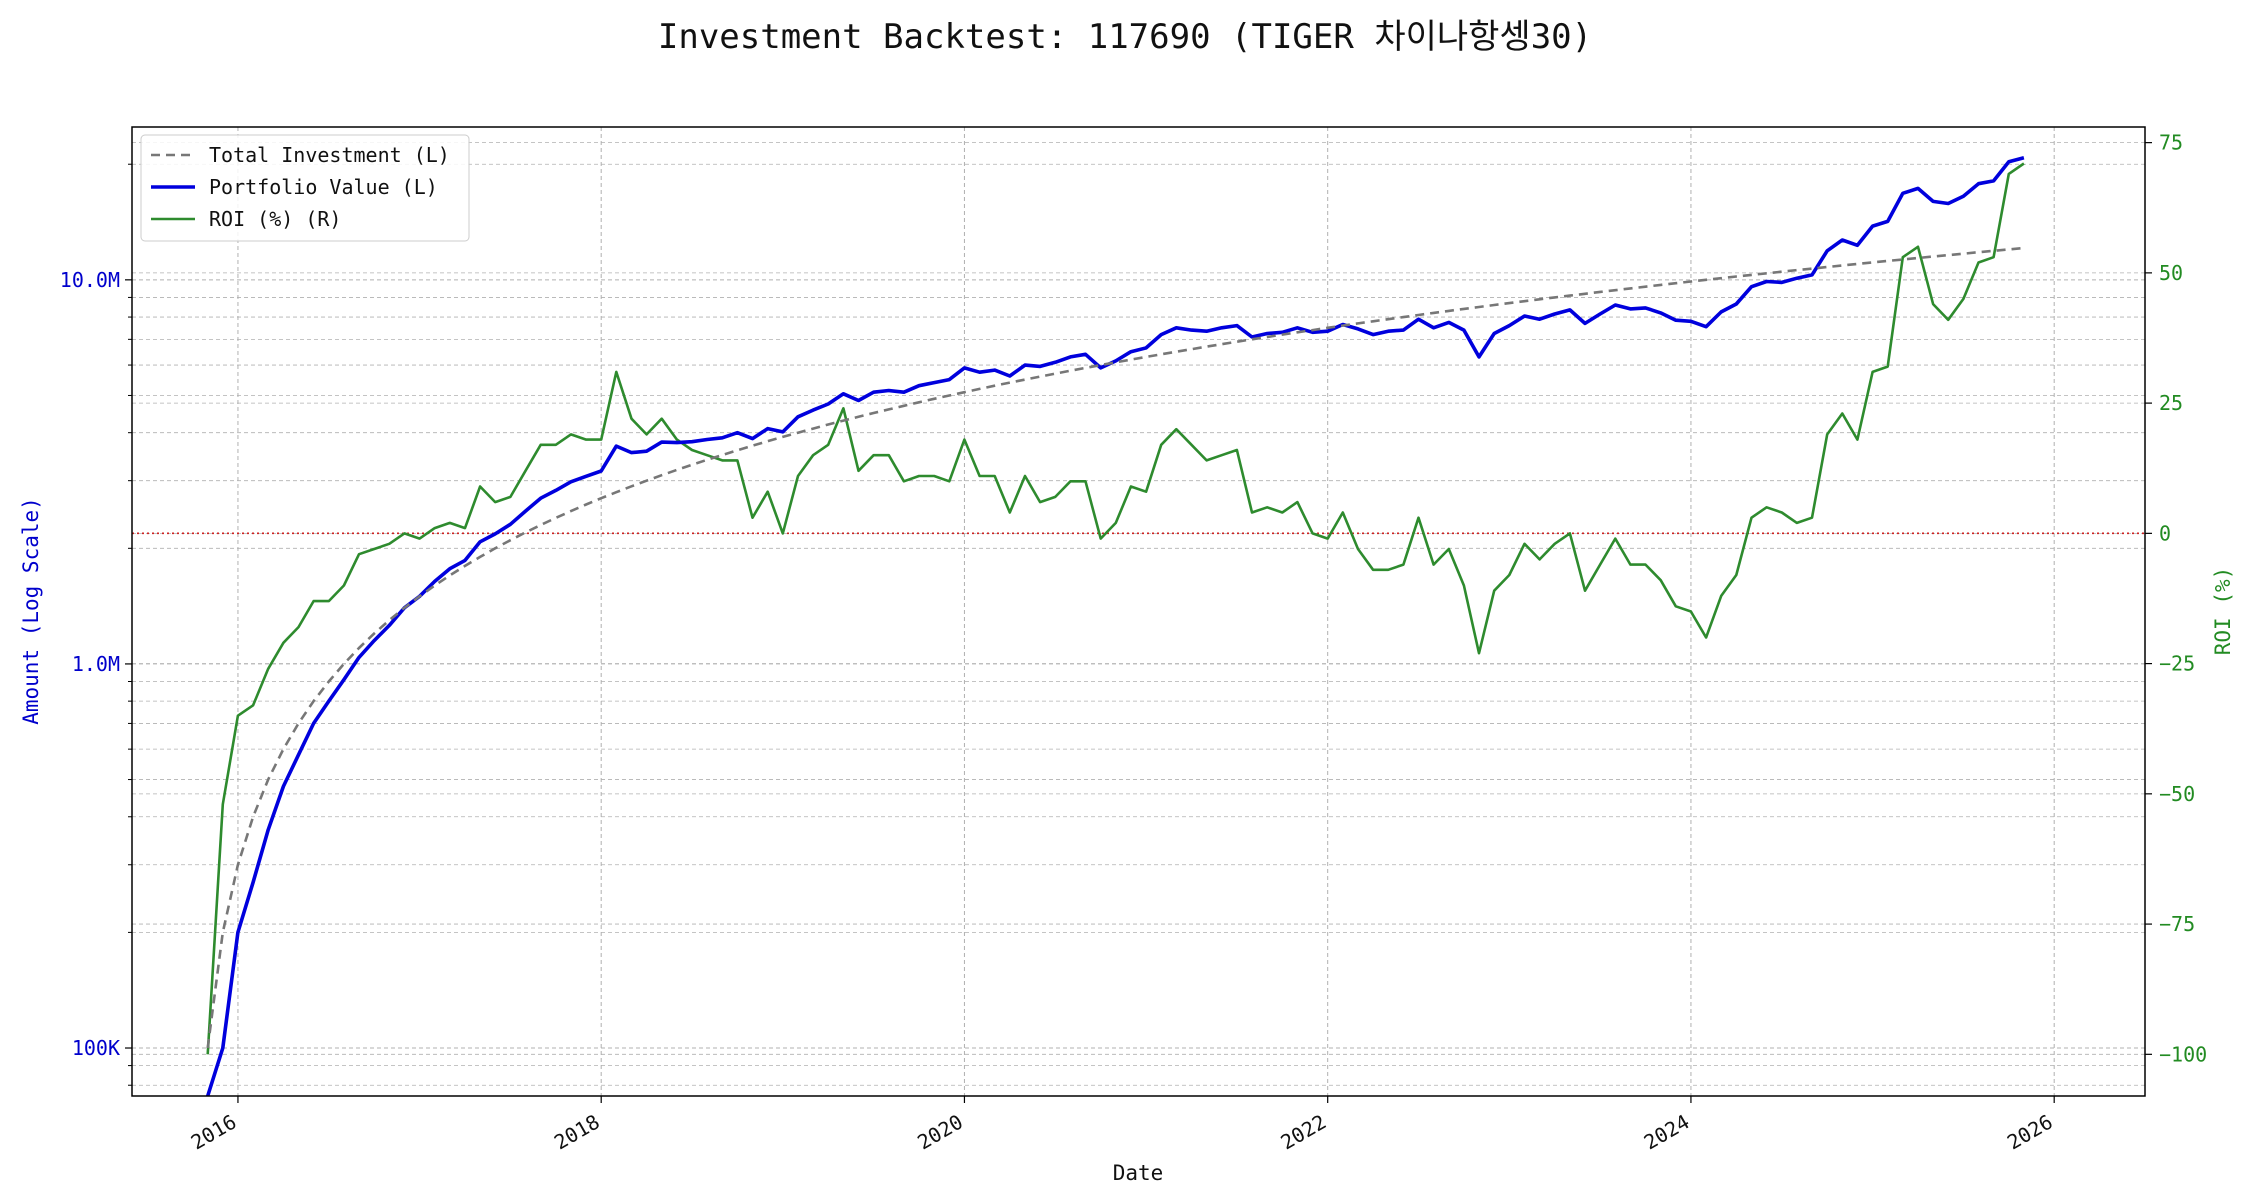  Describe the element at coordinates (2177, 924) in the screenshot. I see `y-right-tick-label: −75` at that location.